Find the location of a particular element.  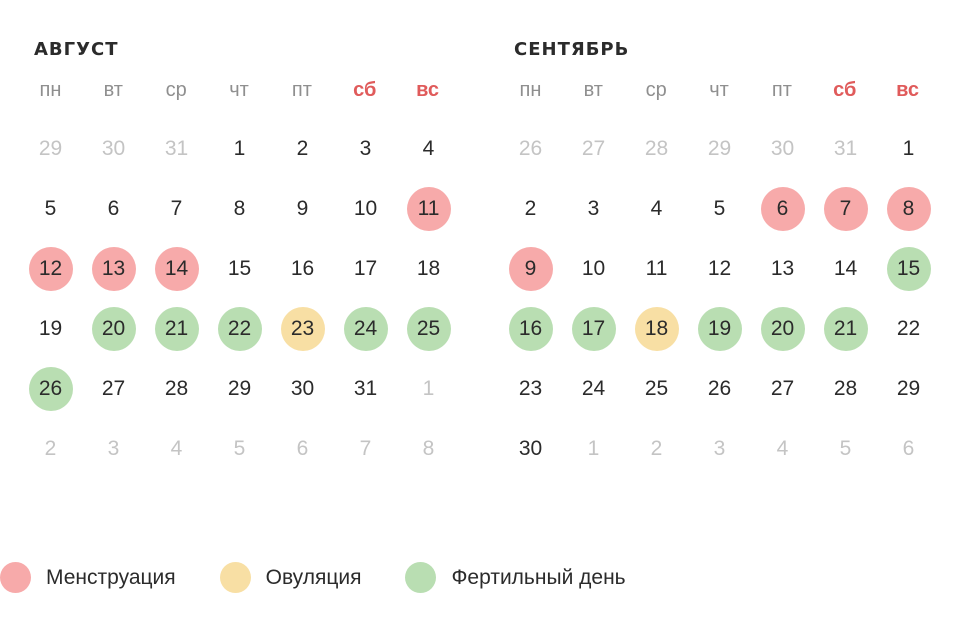

day-number-ovulation: 23 is located at coordinates (302, 329).